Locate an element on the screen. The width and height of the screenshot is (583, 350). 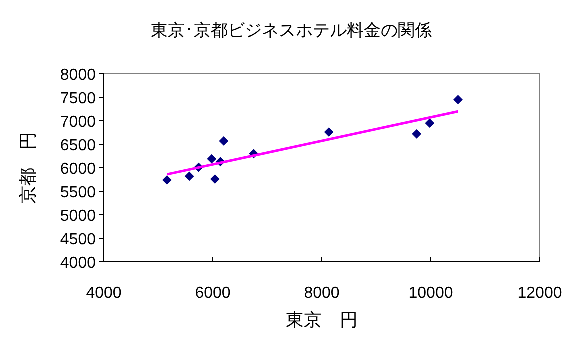
x-tick-label: 12000 is located at coordinates (540, 293).